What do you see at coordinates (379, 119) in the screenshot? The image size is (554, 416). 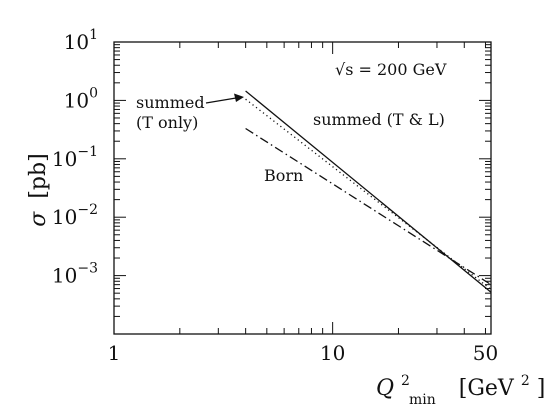 I see `summed-tl-label: summed (T & L)` at bounding box center [379, 119].